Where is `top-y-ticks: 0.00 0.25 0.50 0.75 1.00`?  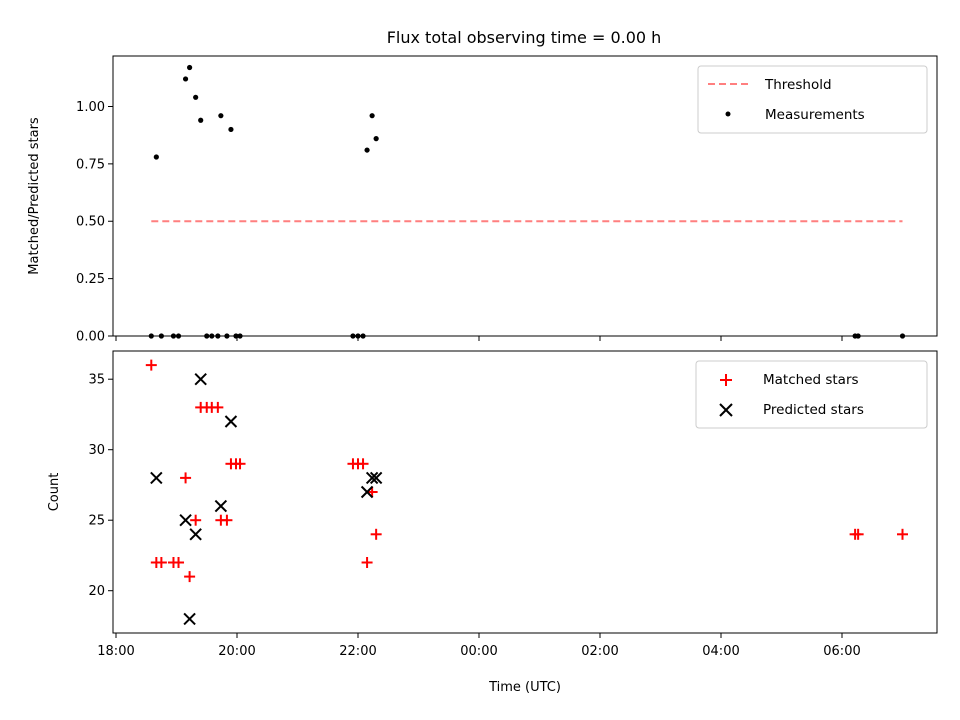
top-y-ticks: 0.00 0.25 0.50 0.75 1.00 is located at coordinates (94, 222).